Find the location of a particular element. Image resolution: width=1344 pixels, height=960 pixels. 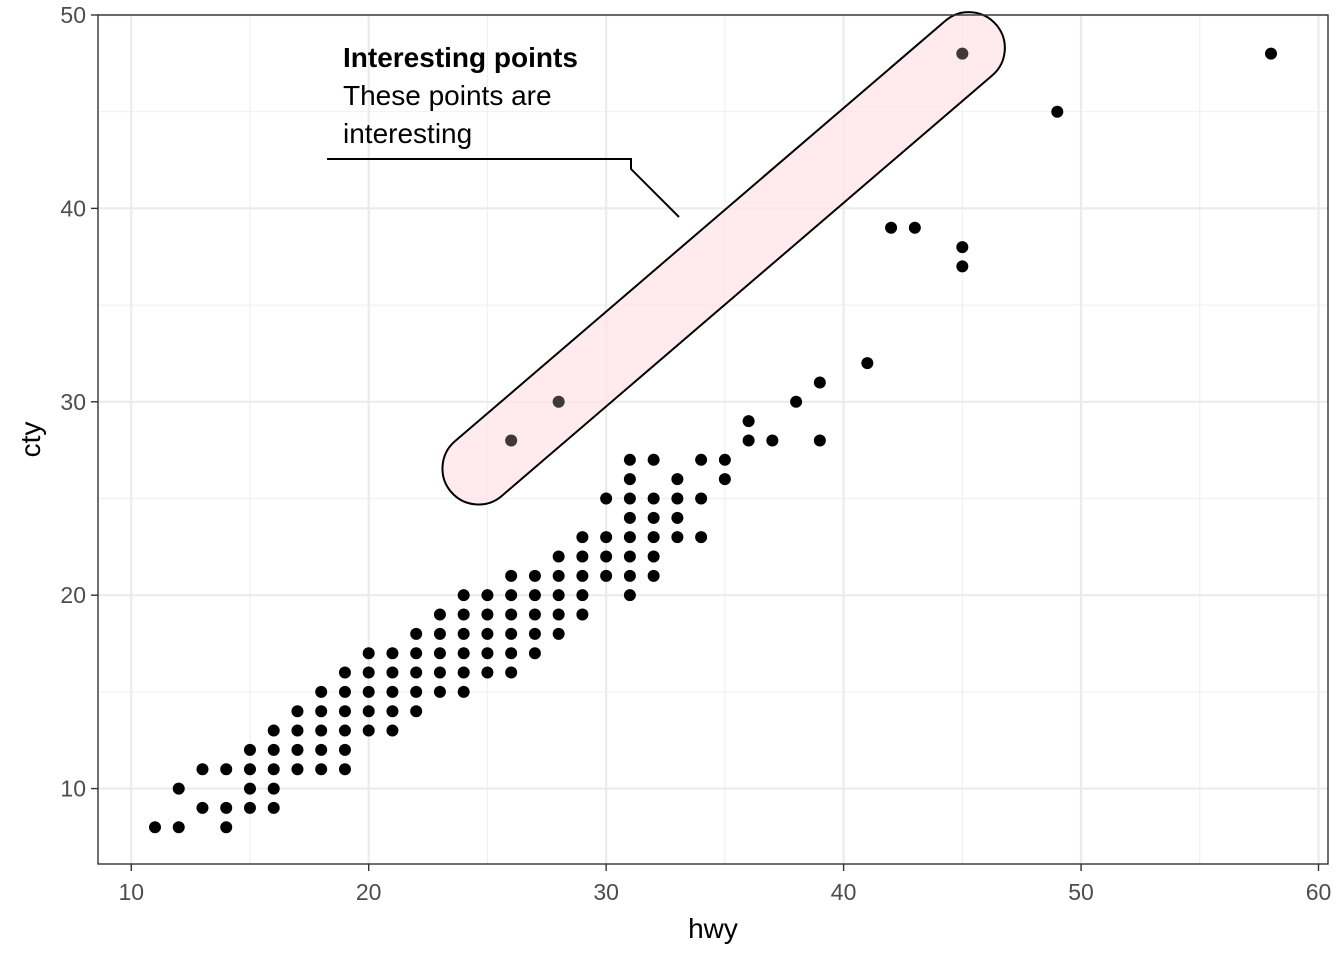

x-tick-label: 50 is located at coordinates (1081, 892).